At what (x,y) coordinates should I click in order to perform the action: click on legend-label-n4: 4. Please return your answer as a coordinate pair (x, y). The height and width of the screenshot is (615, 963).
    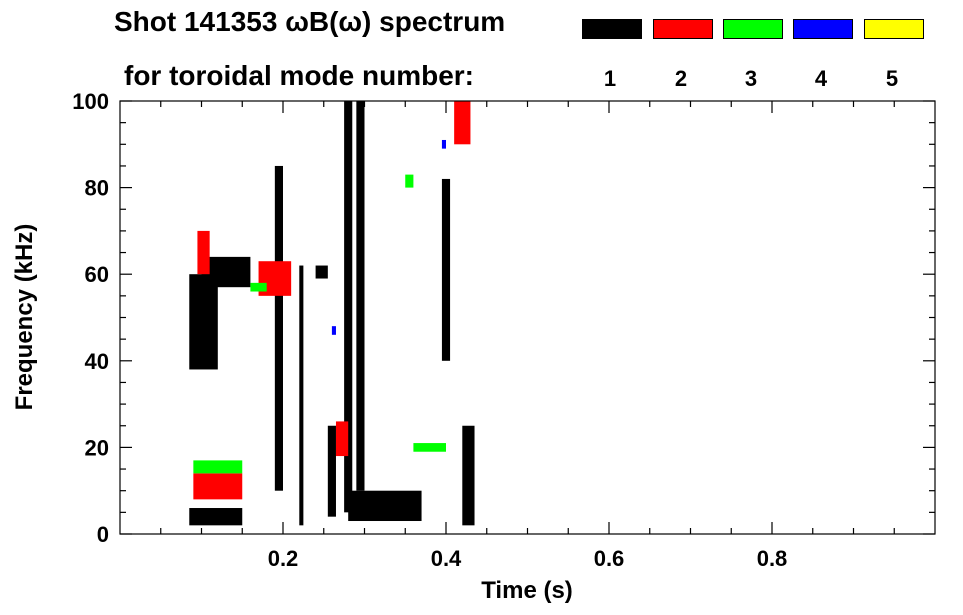
    Looking at the image, I should click on (821, 78).